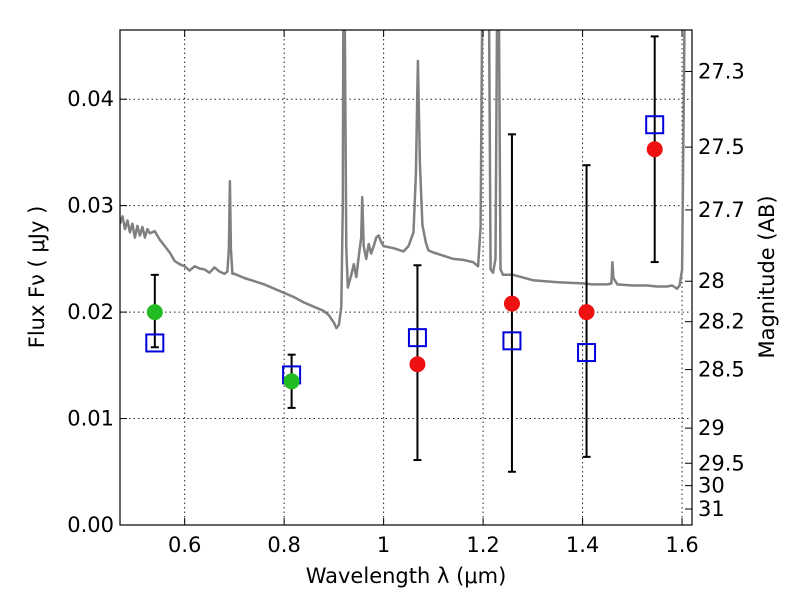 The width and height of the screenshot is (800, 600). What do you see at coordinates (681, 545) in the screenshot?
I see `x-tick-label: 1.6` at bounding box center [681, 545].